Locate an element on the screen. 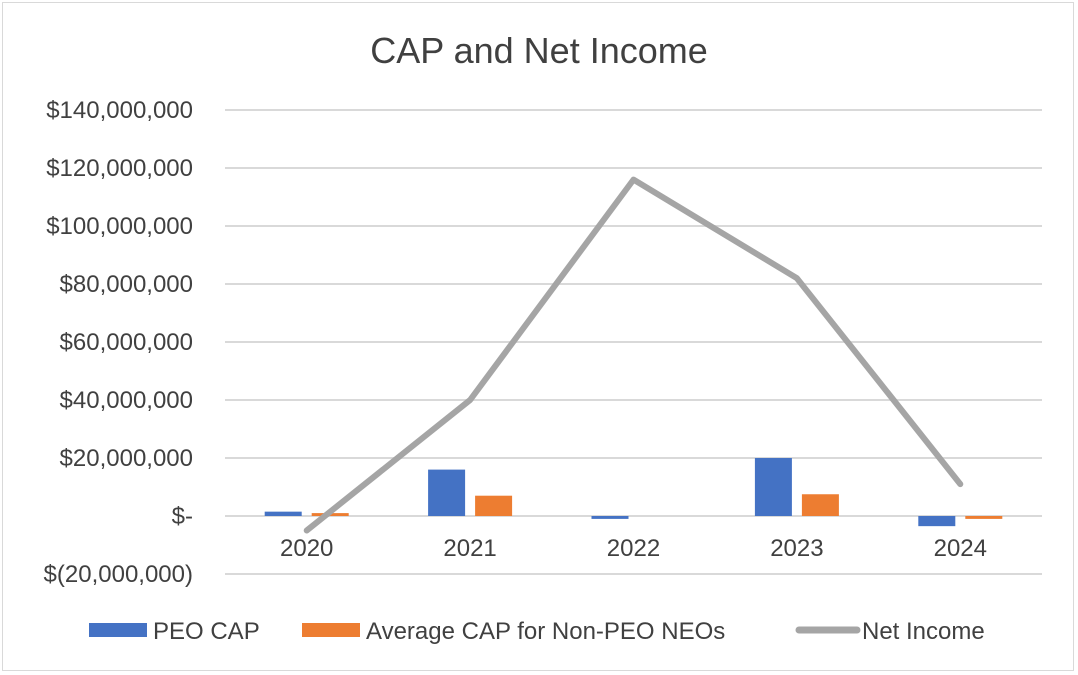  avg-cap-bar-2024 is located at coordinates (984, 517).